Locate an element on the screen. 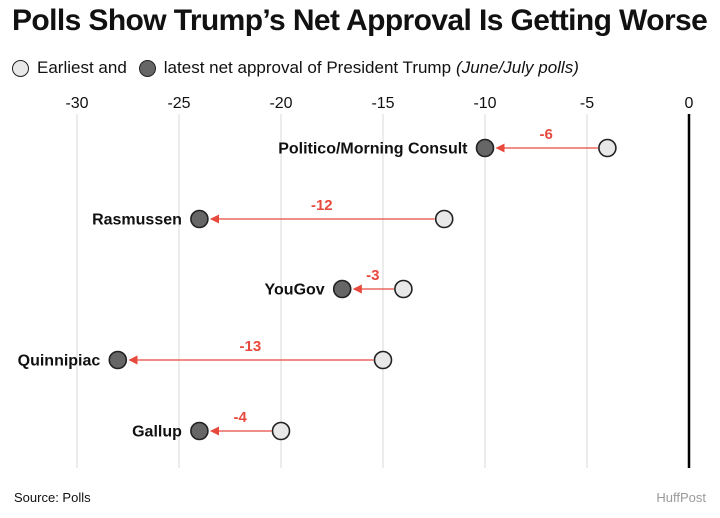 The image size is (720, 518). change-label: -6 is located at coordinates (546, 134).